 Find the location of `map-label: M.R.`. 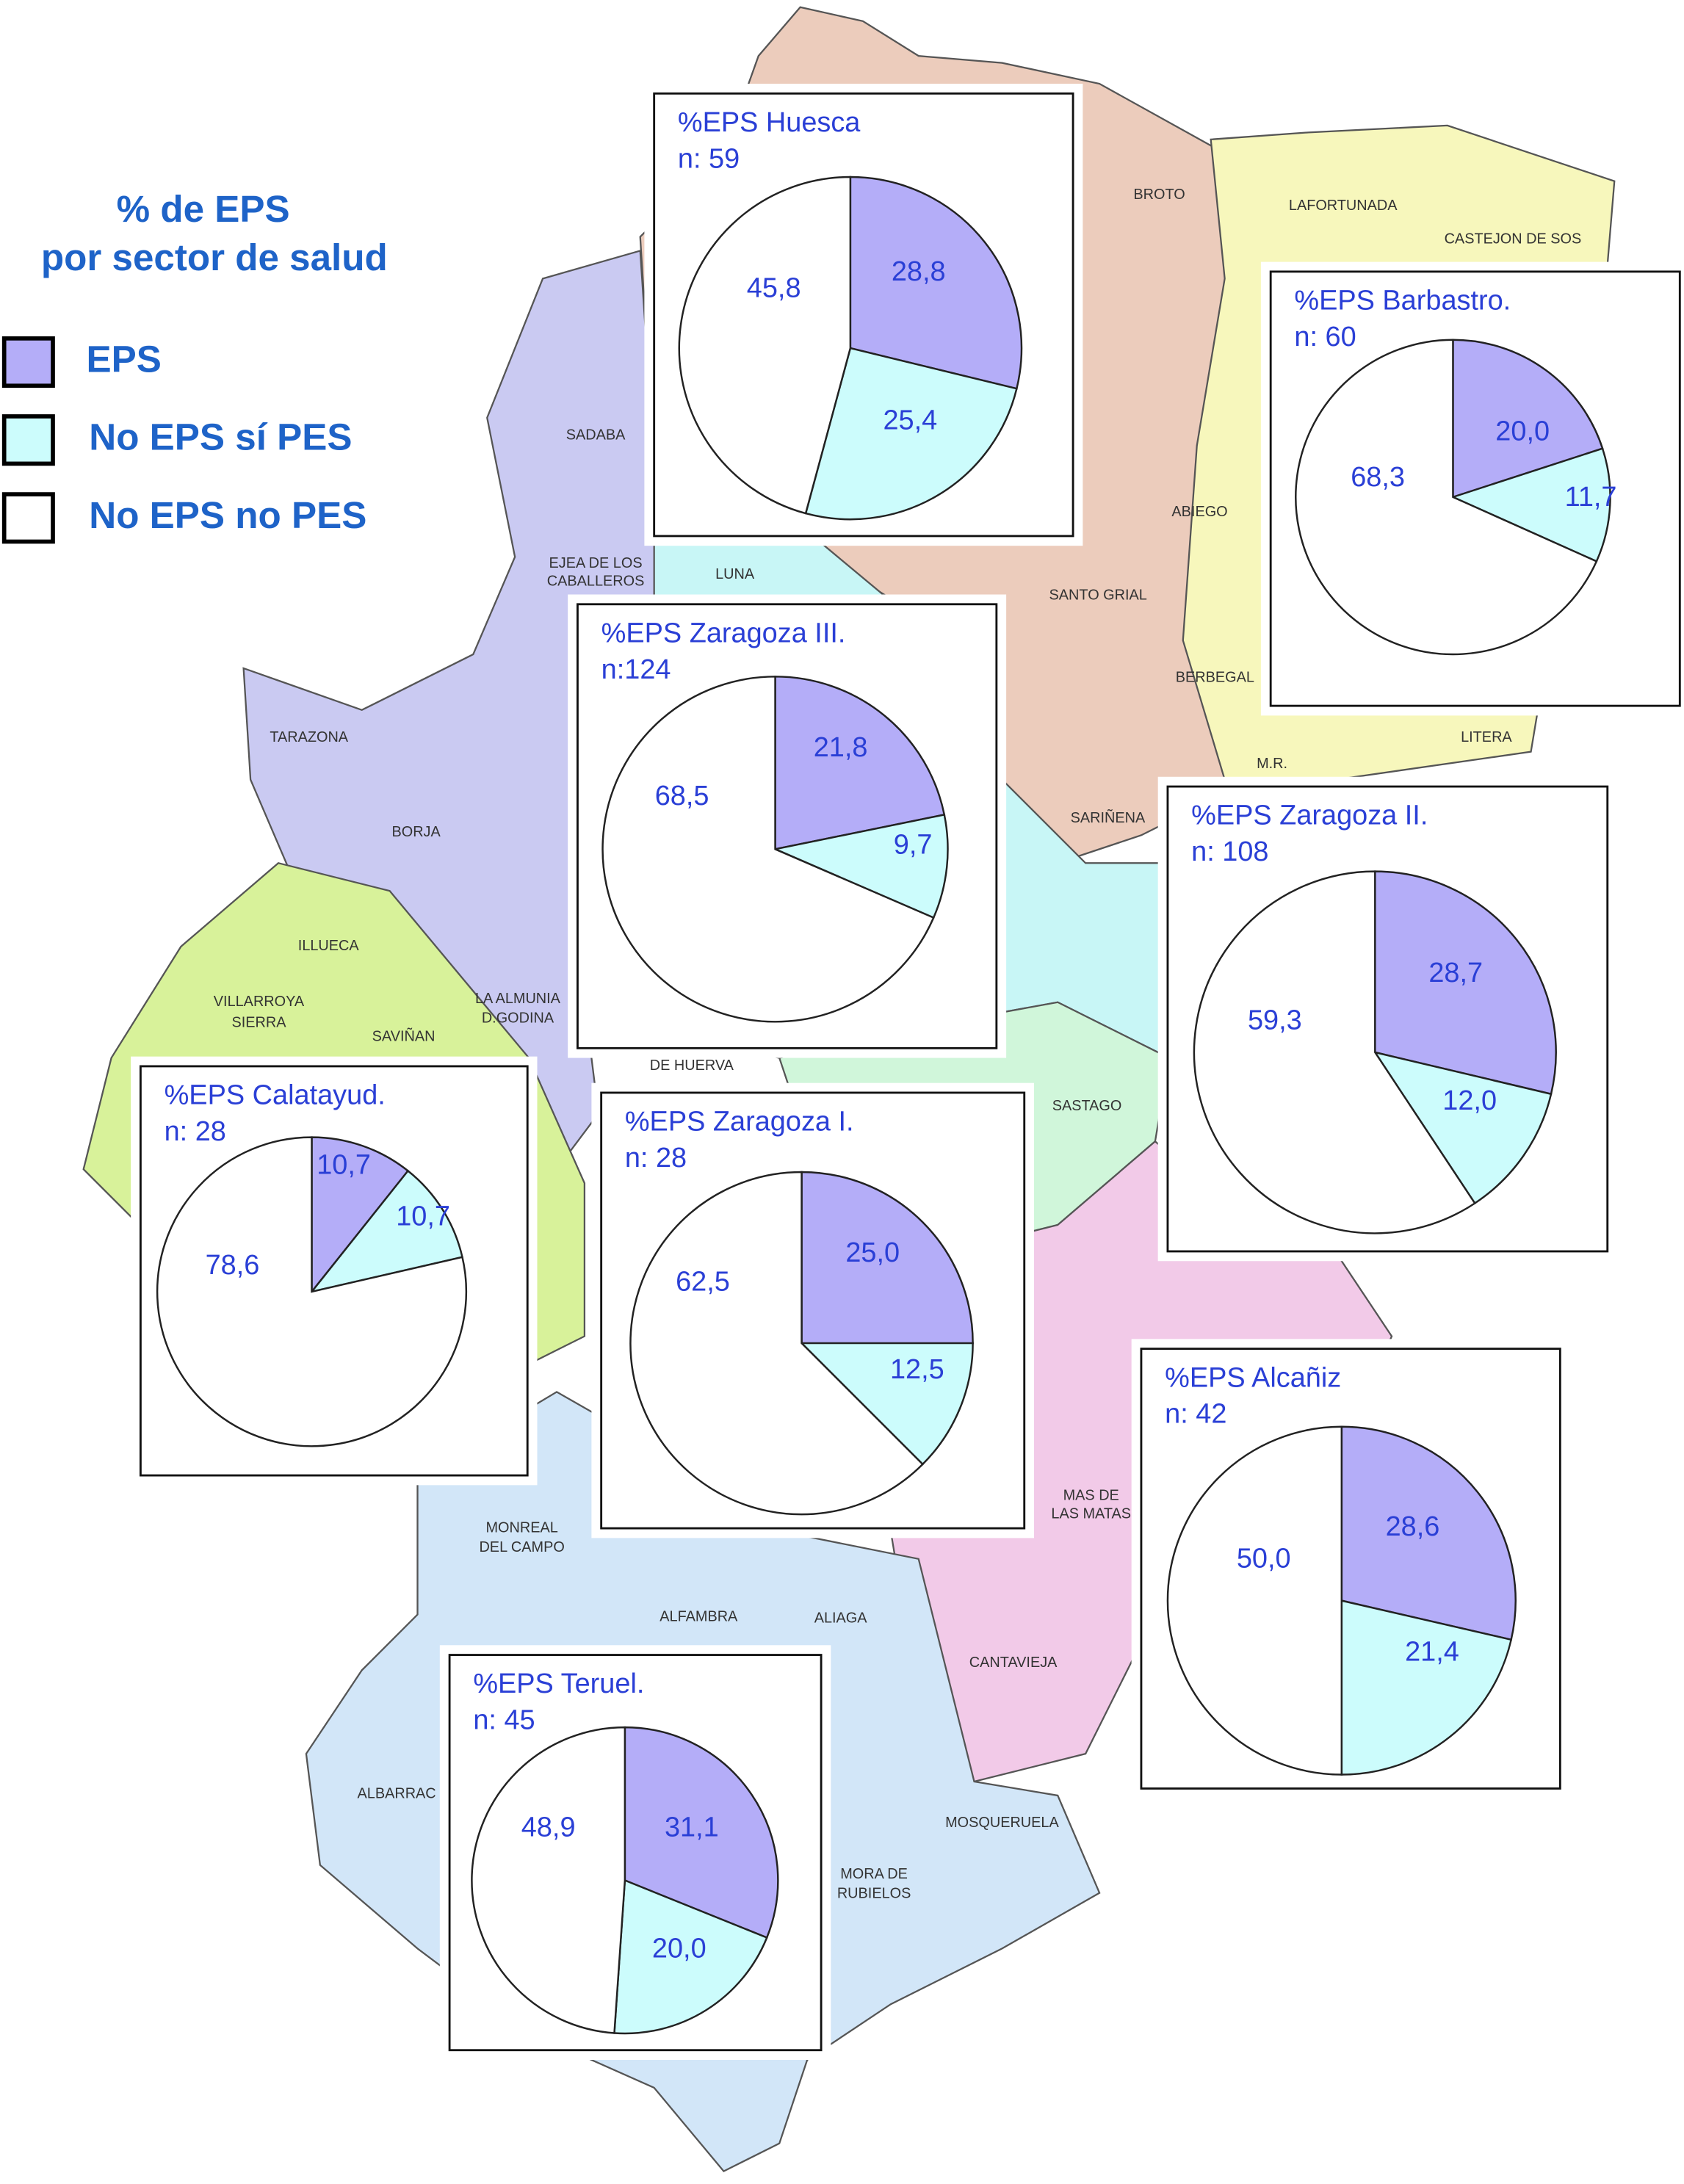

map-label: M.R. is located at coordinates (1272, 764).